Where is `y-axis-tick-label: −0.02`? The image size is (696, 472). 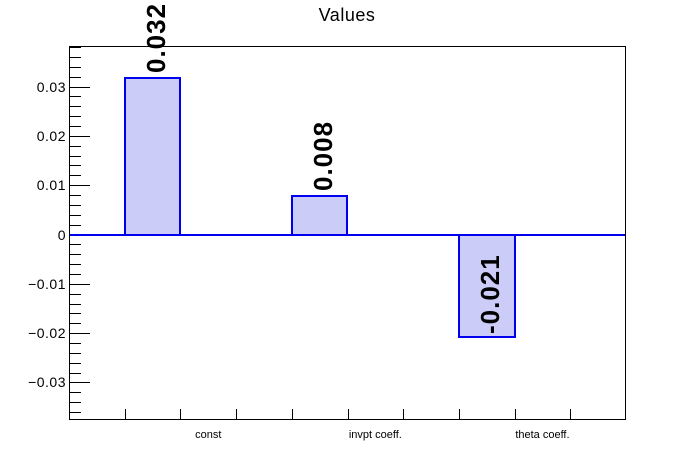 y-axis-tick-label: −0.02 is located at coordinates (47, 333).